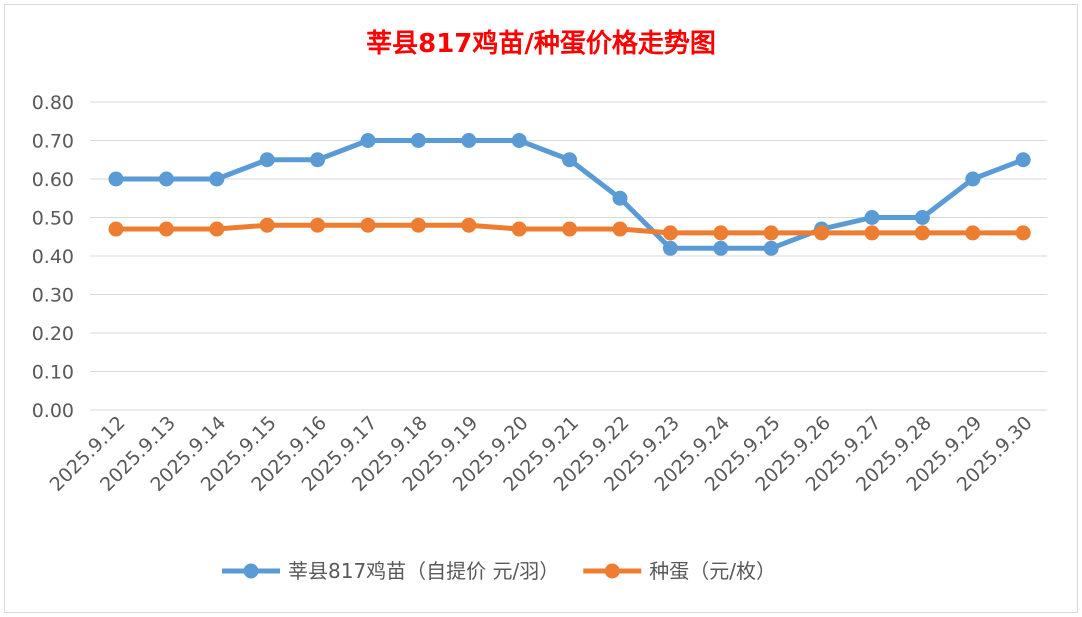 This screenshot has width=1082, height=617. I want to click on legend: 莘县817鸡苗（自提价 元/羽） 种蛋（元/枚）, so click(499, 571).